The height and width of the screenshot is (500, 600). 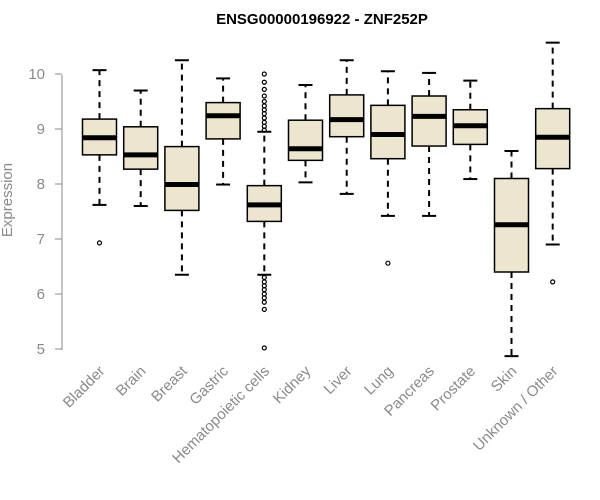 I want to click on x-tick-label: Brain, so click(x=131, y=381).